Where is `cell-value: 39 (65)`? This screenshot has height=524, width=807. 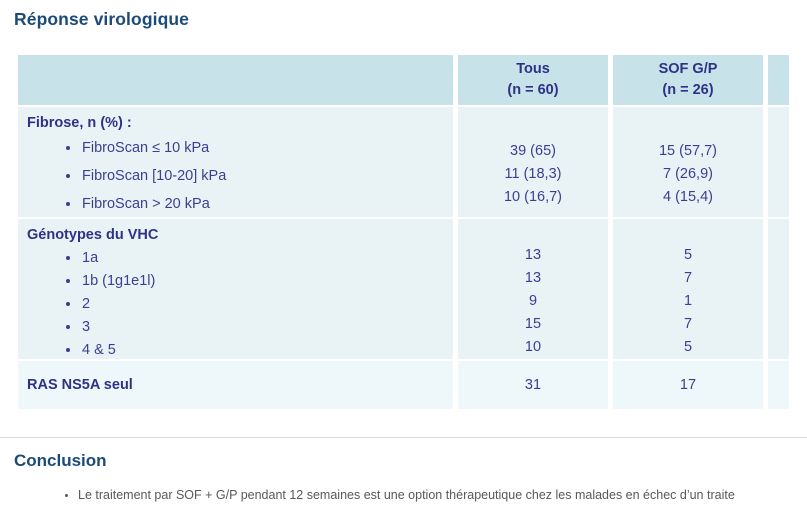 cell-value: 39 (65) is located at coordinates (533, 151).